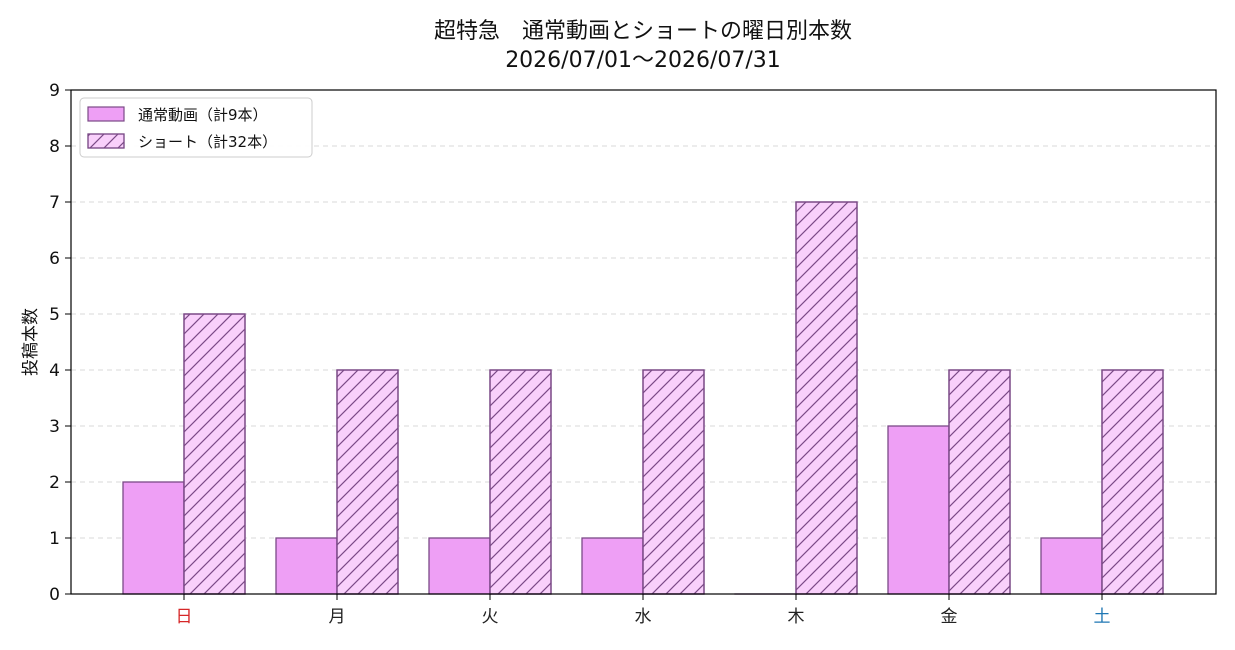 This screenshot has width=1235, height=650. I want to click on x-tick-label: 木, so click(796, 617).